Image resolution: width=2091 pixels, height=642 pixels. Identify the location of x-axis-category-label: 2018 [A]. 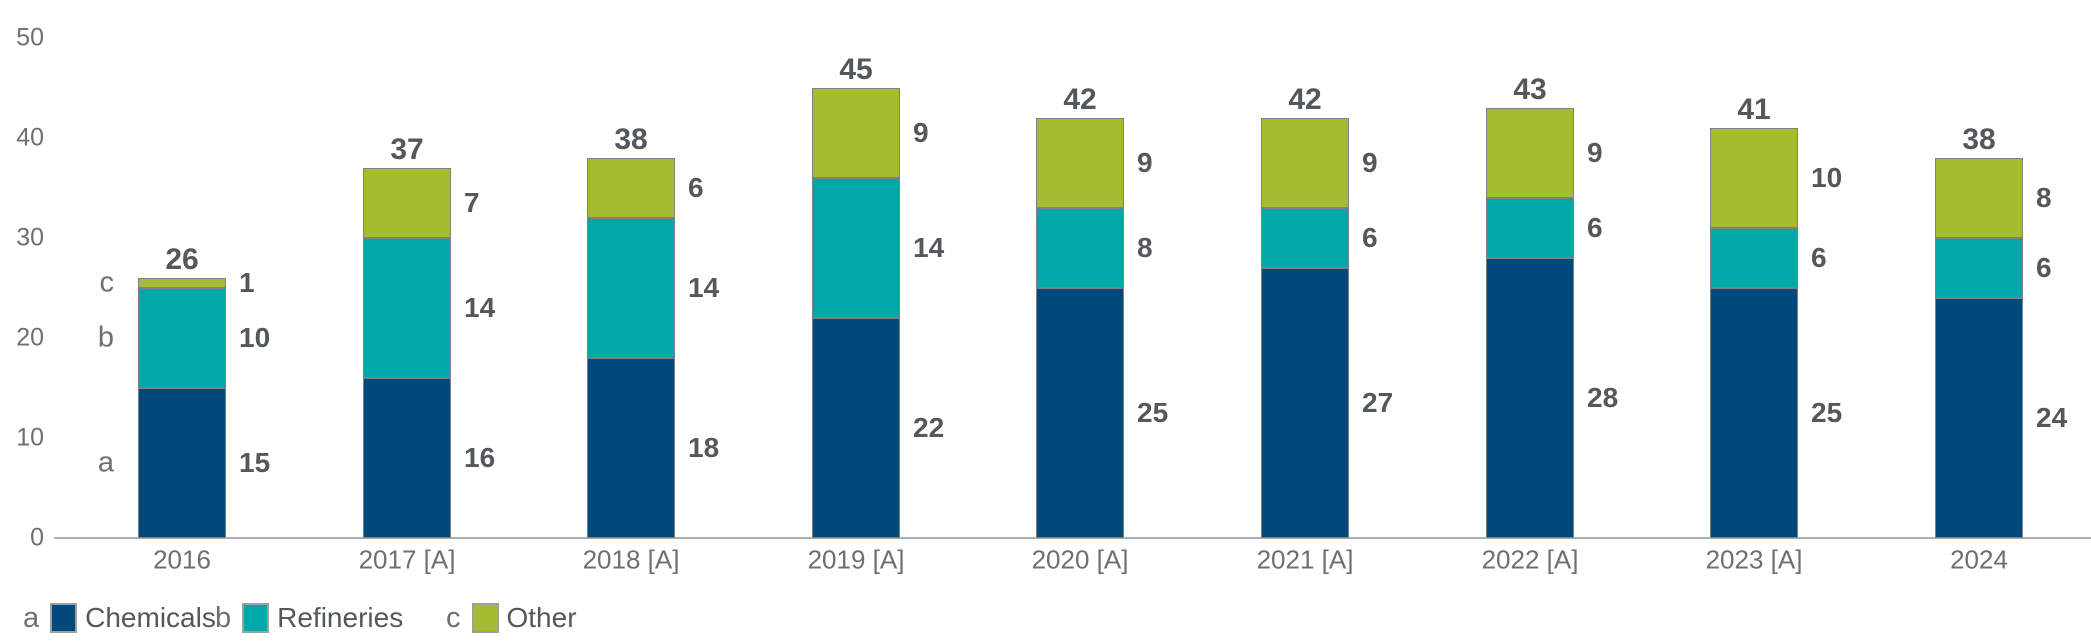
(631, 559).